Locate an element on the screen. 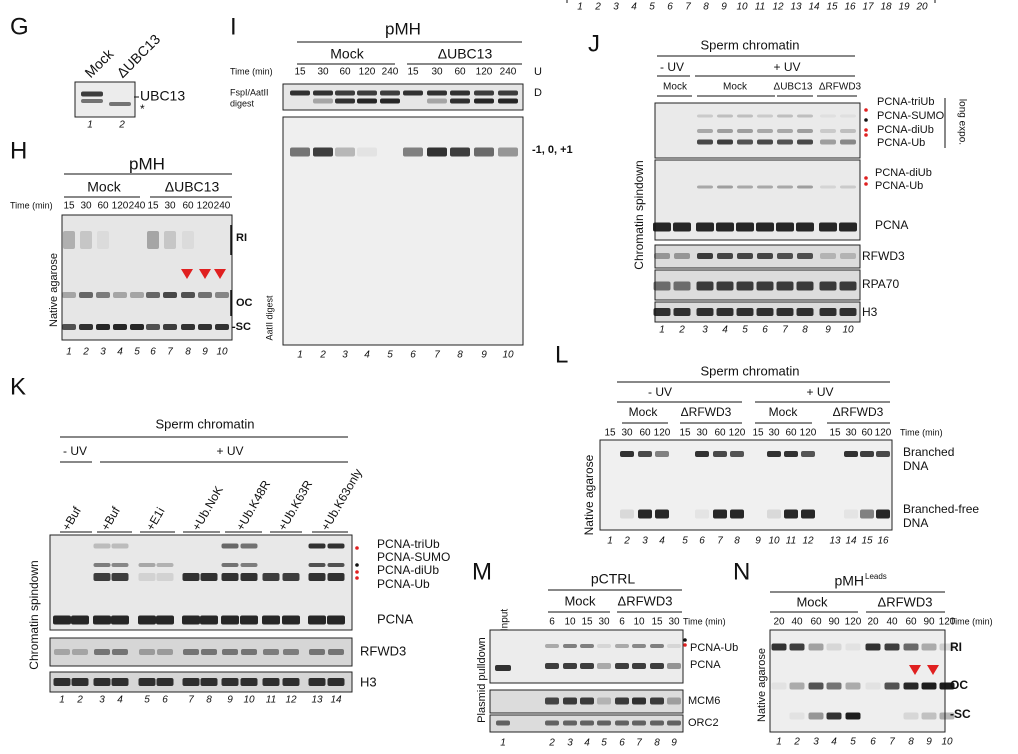 Image resolution: width=1018 pixels, height=754 pixels. label: PCNA-diUb is located at coordinates (903, 173).